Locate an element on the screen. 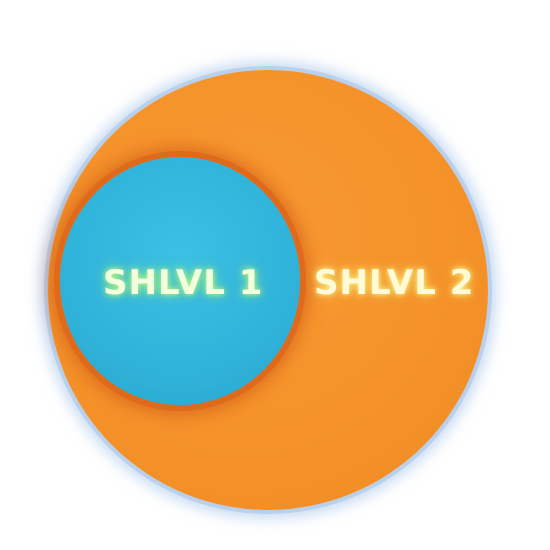 Image resolution: width=550 pixels, height=550 pixels. inner-circle-label: SHLVL 1 is located at coordinates (183, 283).